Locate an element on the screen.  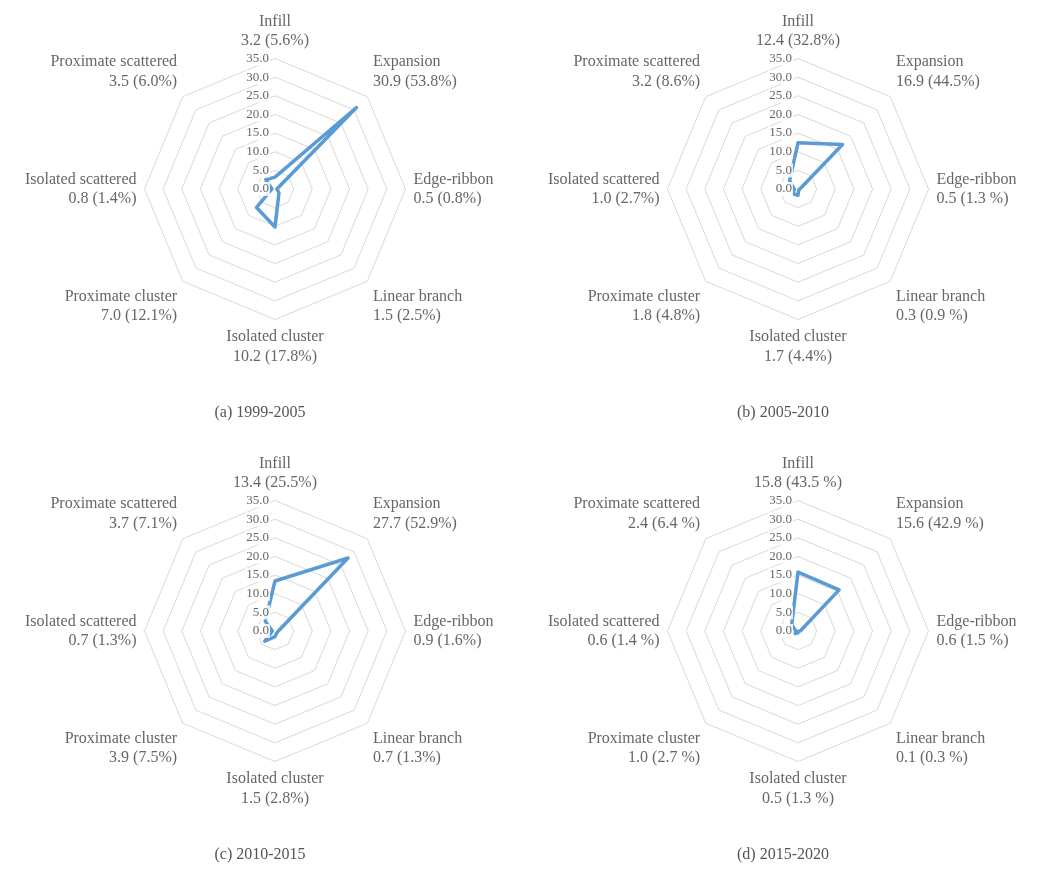
spoke-label: Proximate cluster 7.0 (12.1%) is located at coordinates (121, 305).